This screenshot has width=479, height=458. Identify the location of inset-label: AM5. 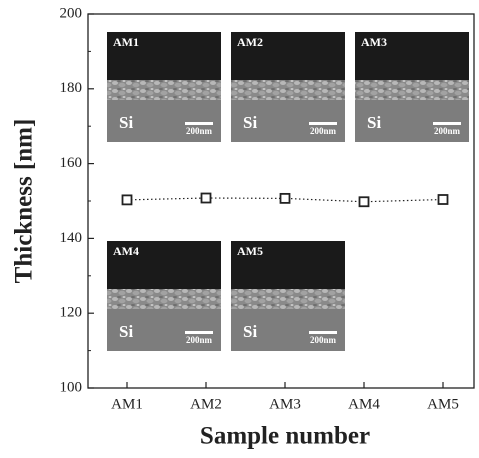
(250, 251).